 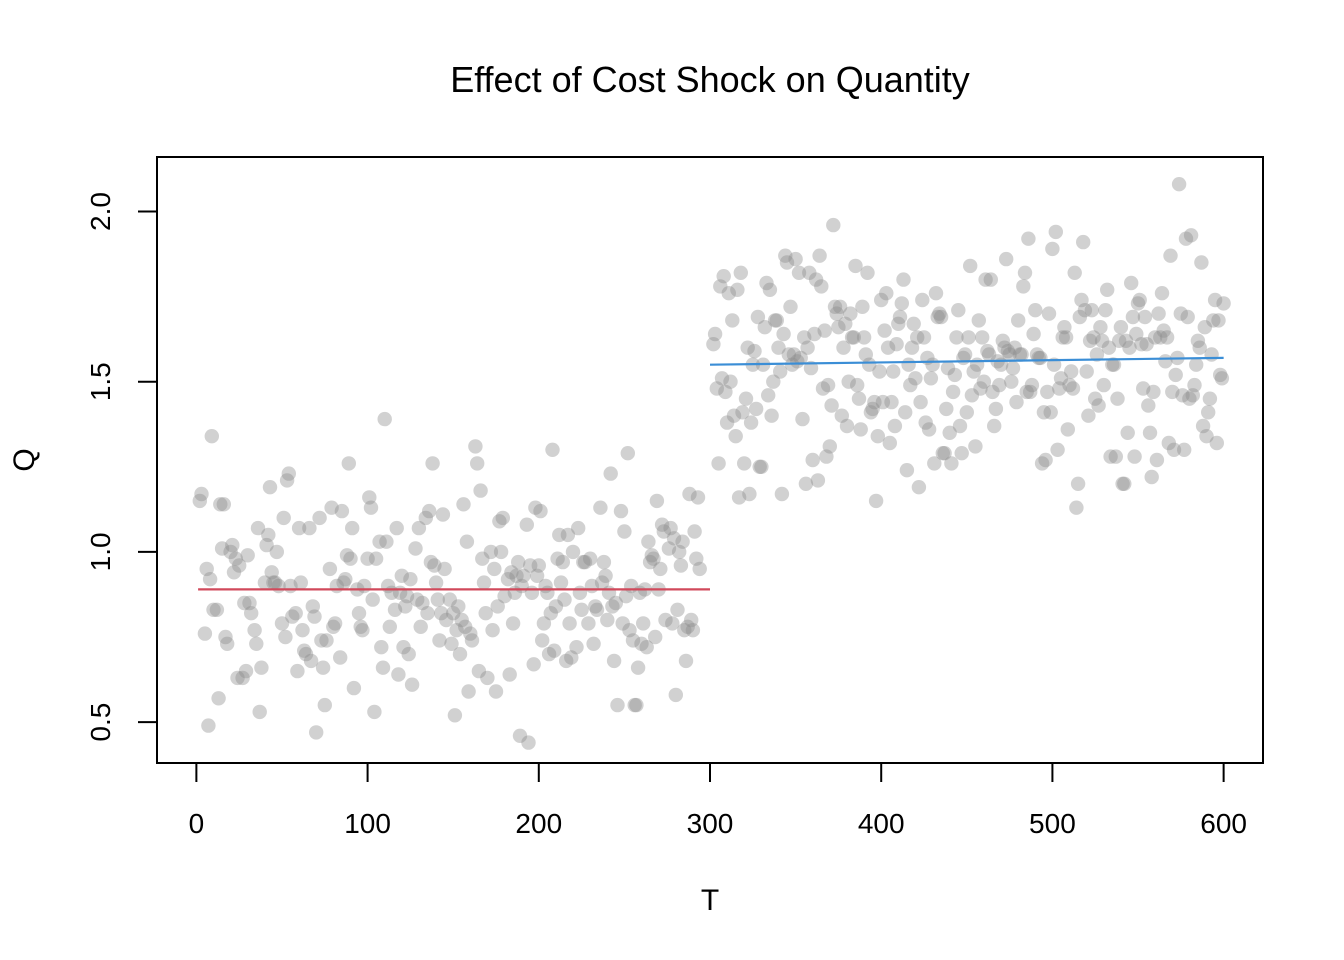 I want to click on y-tick-label: 0.5, so click(x=100, y=722).